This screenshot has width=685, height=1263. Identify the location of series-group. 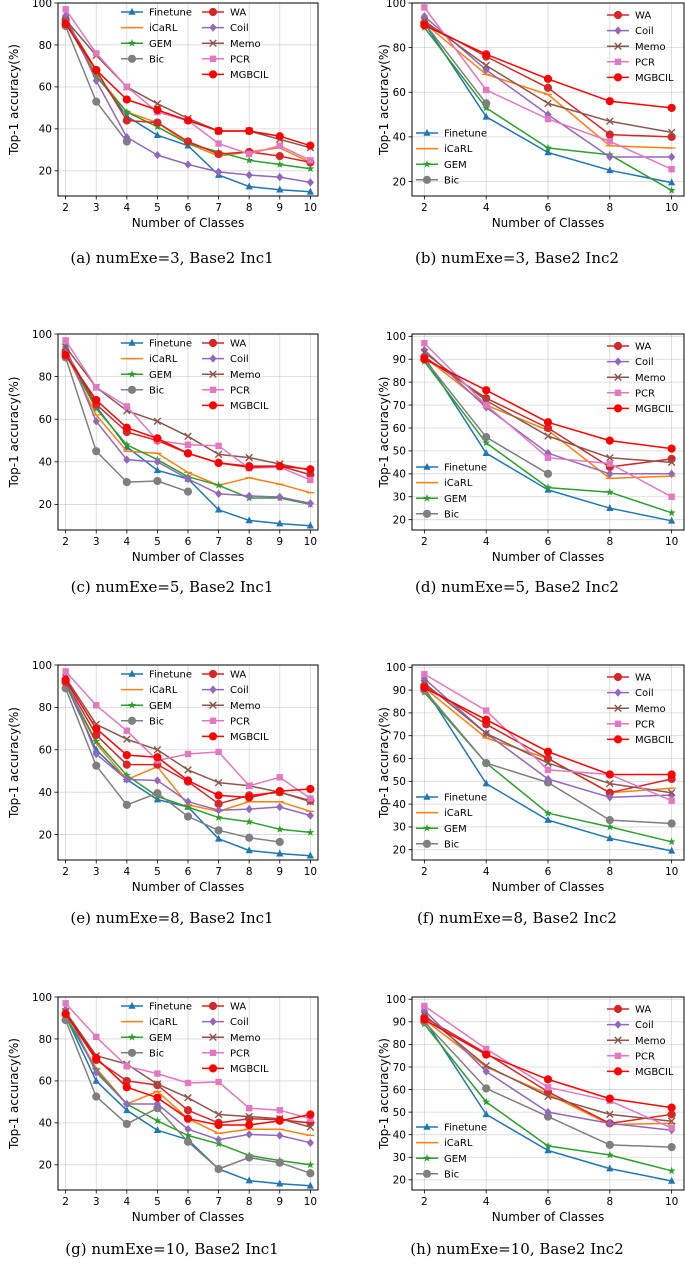
(548, 99).